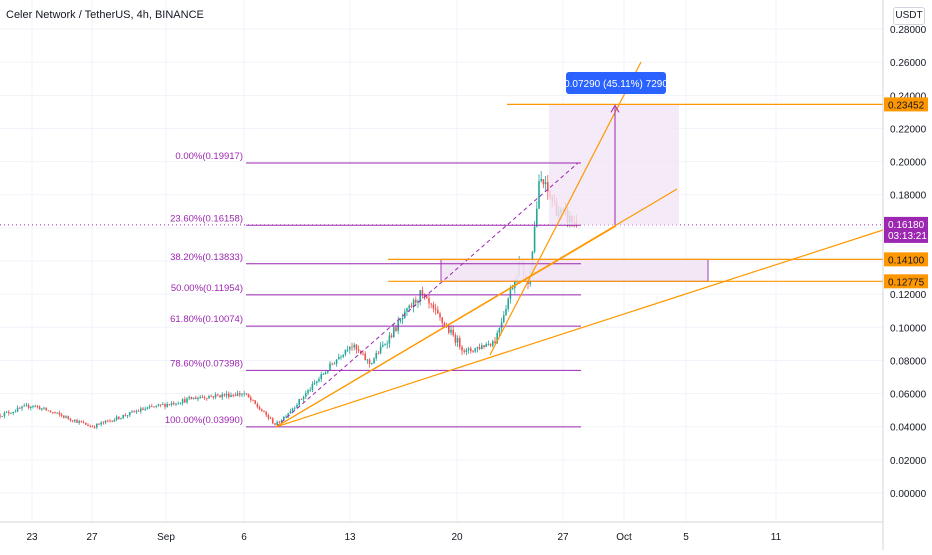  Describe the element at coordinates (616, 83) in the screenshot. I see `measure-label-bg` at that location.